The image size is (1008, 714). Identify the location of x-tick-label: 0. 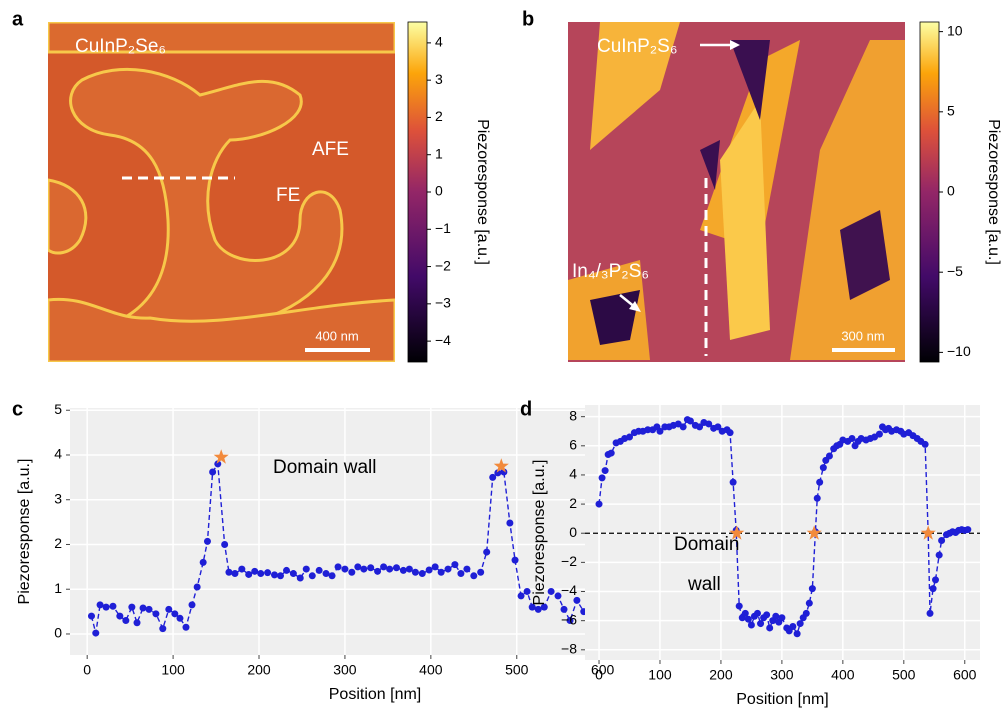
(87, 670).